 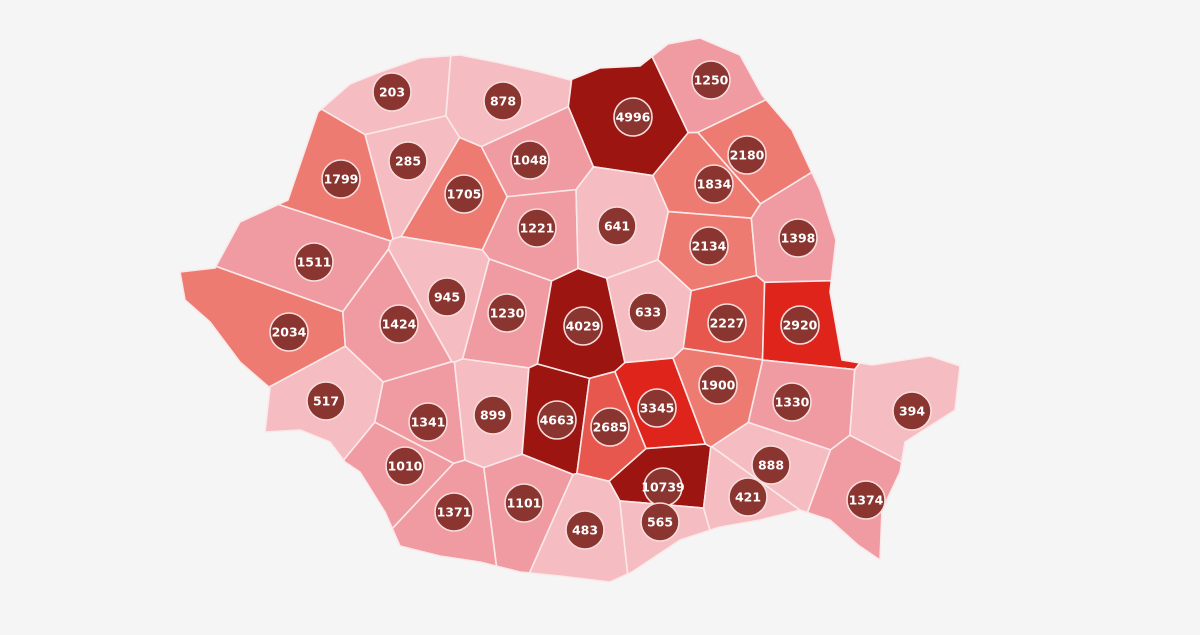 I want to click on county-value-label: 2920, so click(x=800, y=325).